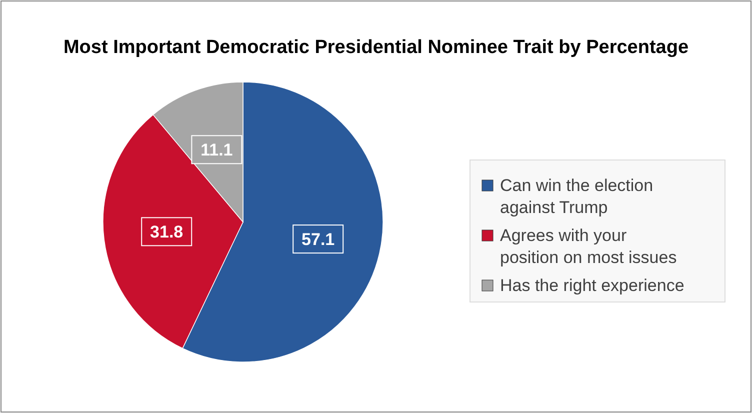  What do you see at coordinates (167, 232) in the screenshot?
I see `data-label: 31.8` at bounding box center [167, 232].